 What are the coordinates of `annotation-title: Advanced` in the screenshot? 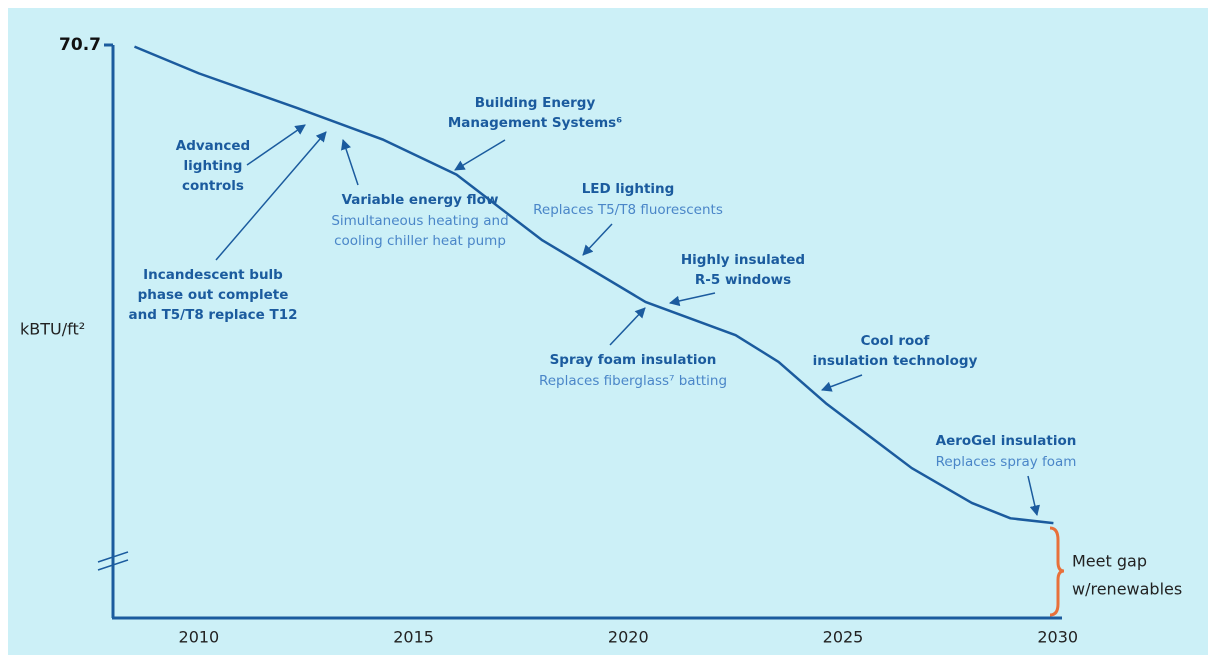 It's located at (213, 146).